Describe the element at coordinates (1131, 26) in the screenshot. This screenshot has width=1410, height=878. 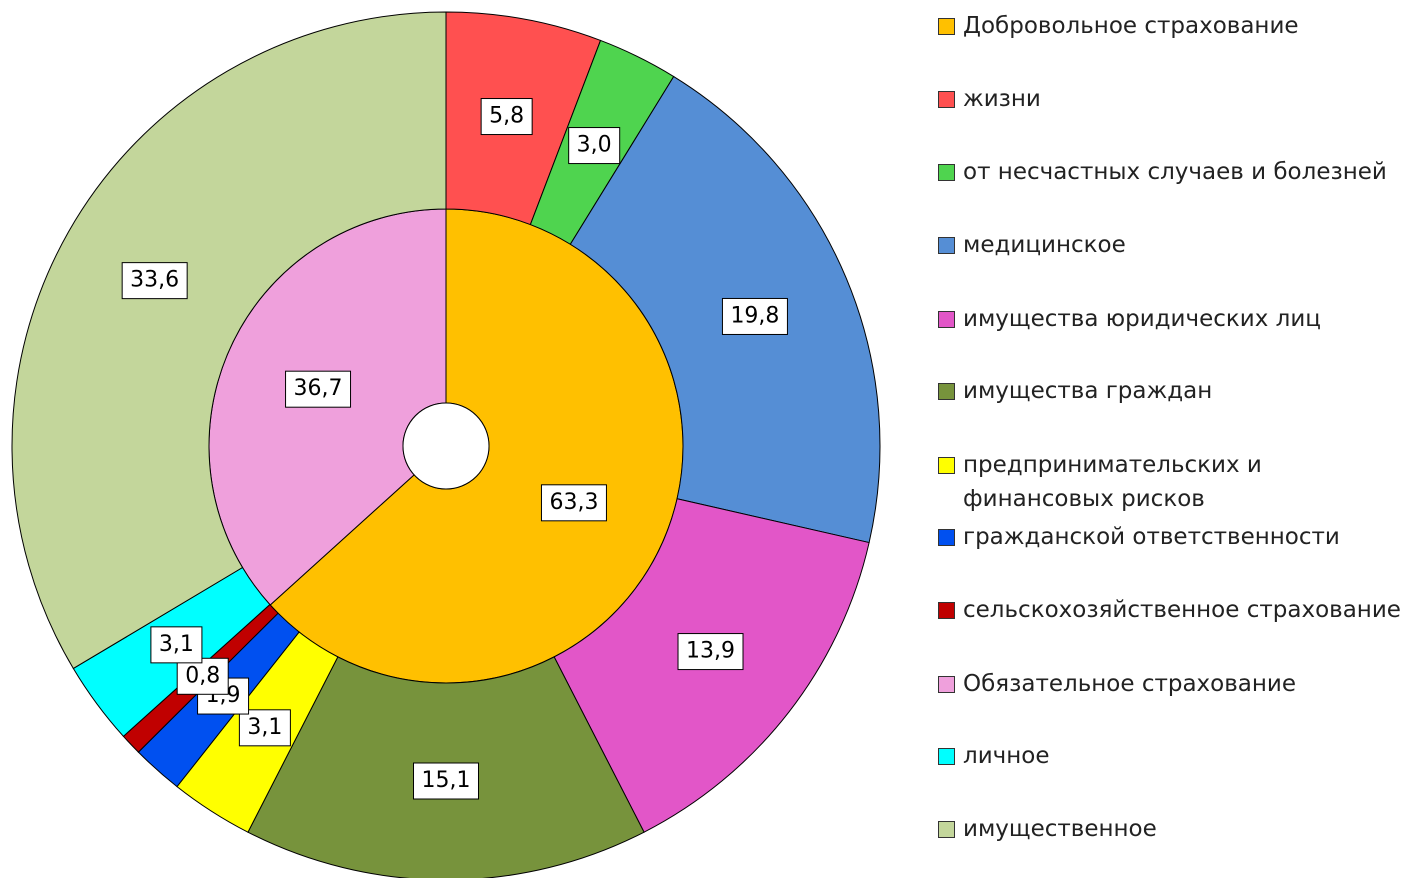
I see `legend-label: Добровольное страхование` at that location.